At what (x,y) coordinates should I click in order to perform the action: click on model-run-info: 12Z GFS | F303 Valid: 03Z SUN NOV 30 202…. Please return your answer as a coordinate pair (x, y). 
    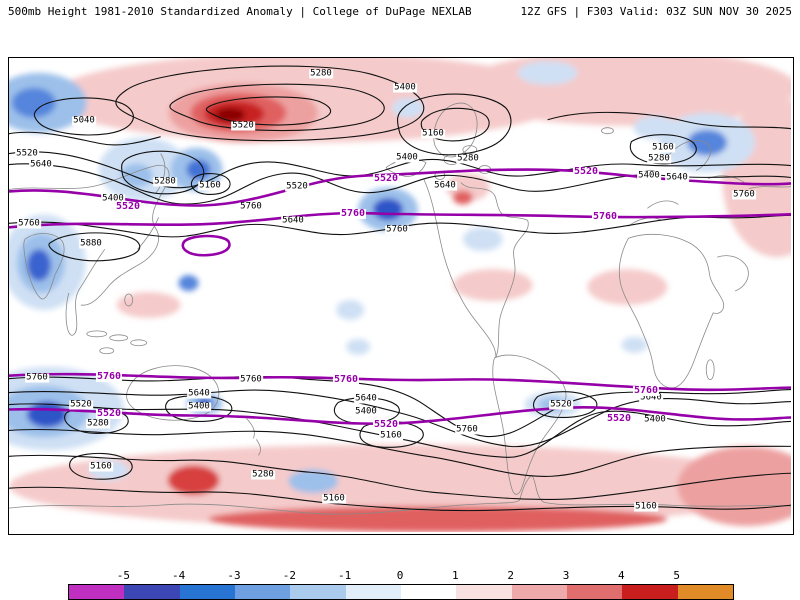
    Looking at the image, I should click on (656, 11).